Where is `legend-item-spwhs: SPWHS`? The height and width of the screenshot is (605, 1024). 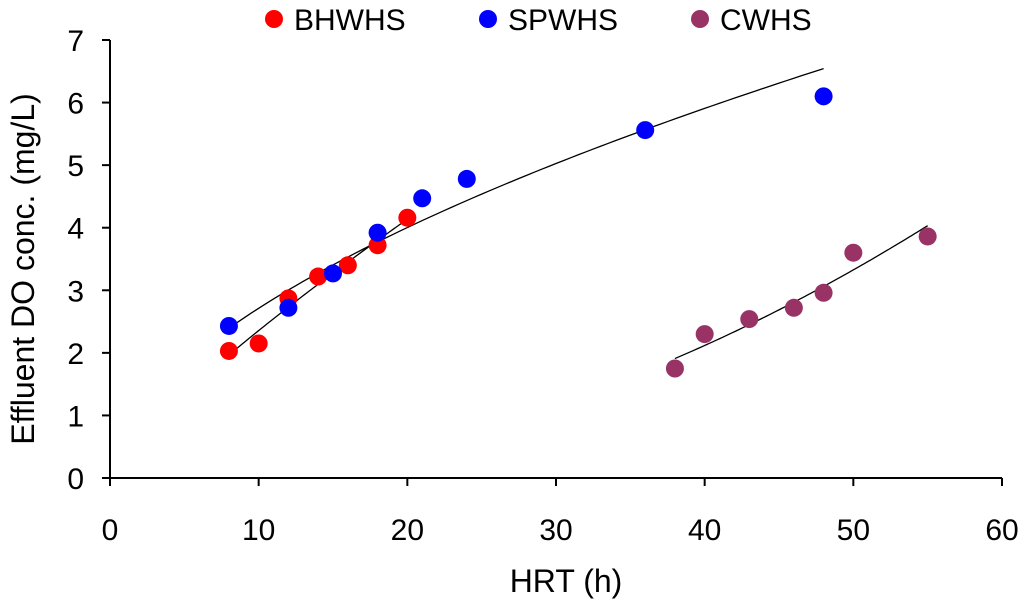
legend-item-spwhs: SPWHS is located at coordinates (548, 20).